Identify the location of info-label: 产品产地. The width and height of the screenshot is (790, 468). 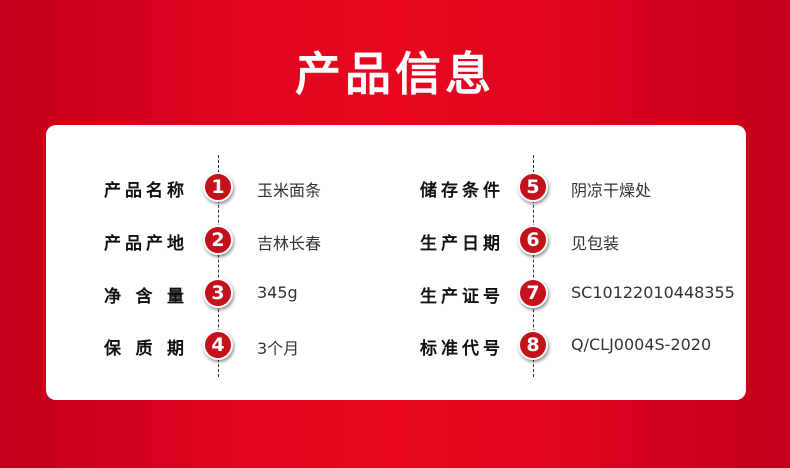
(144, 244).